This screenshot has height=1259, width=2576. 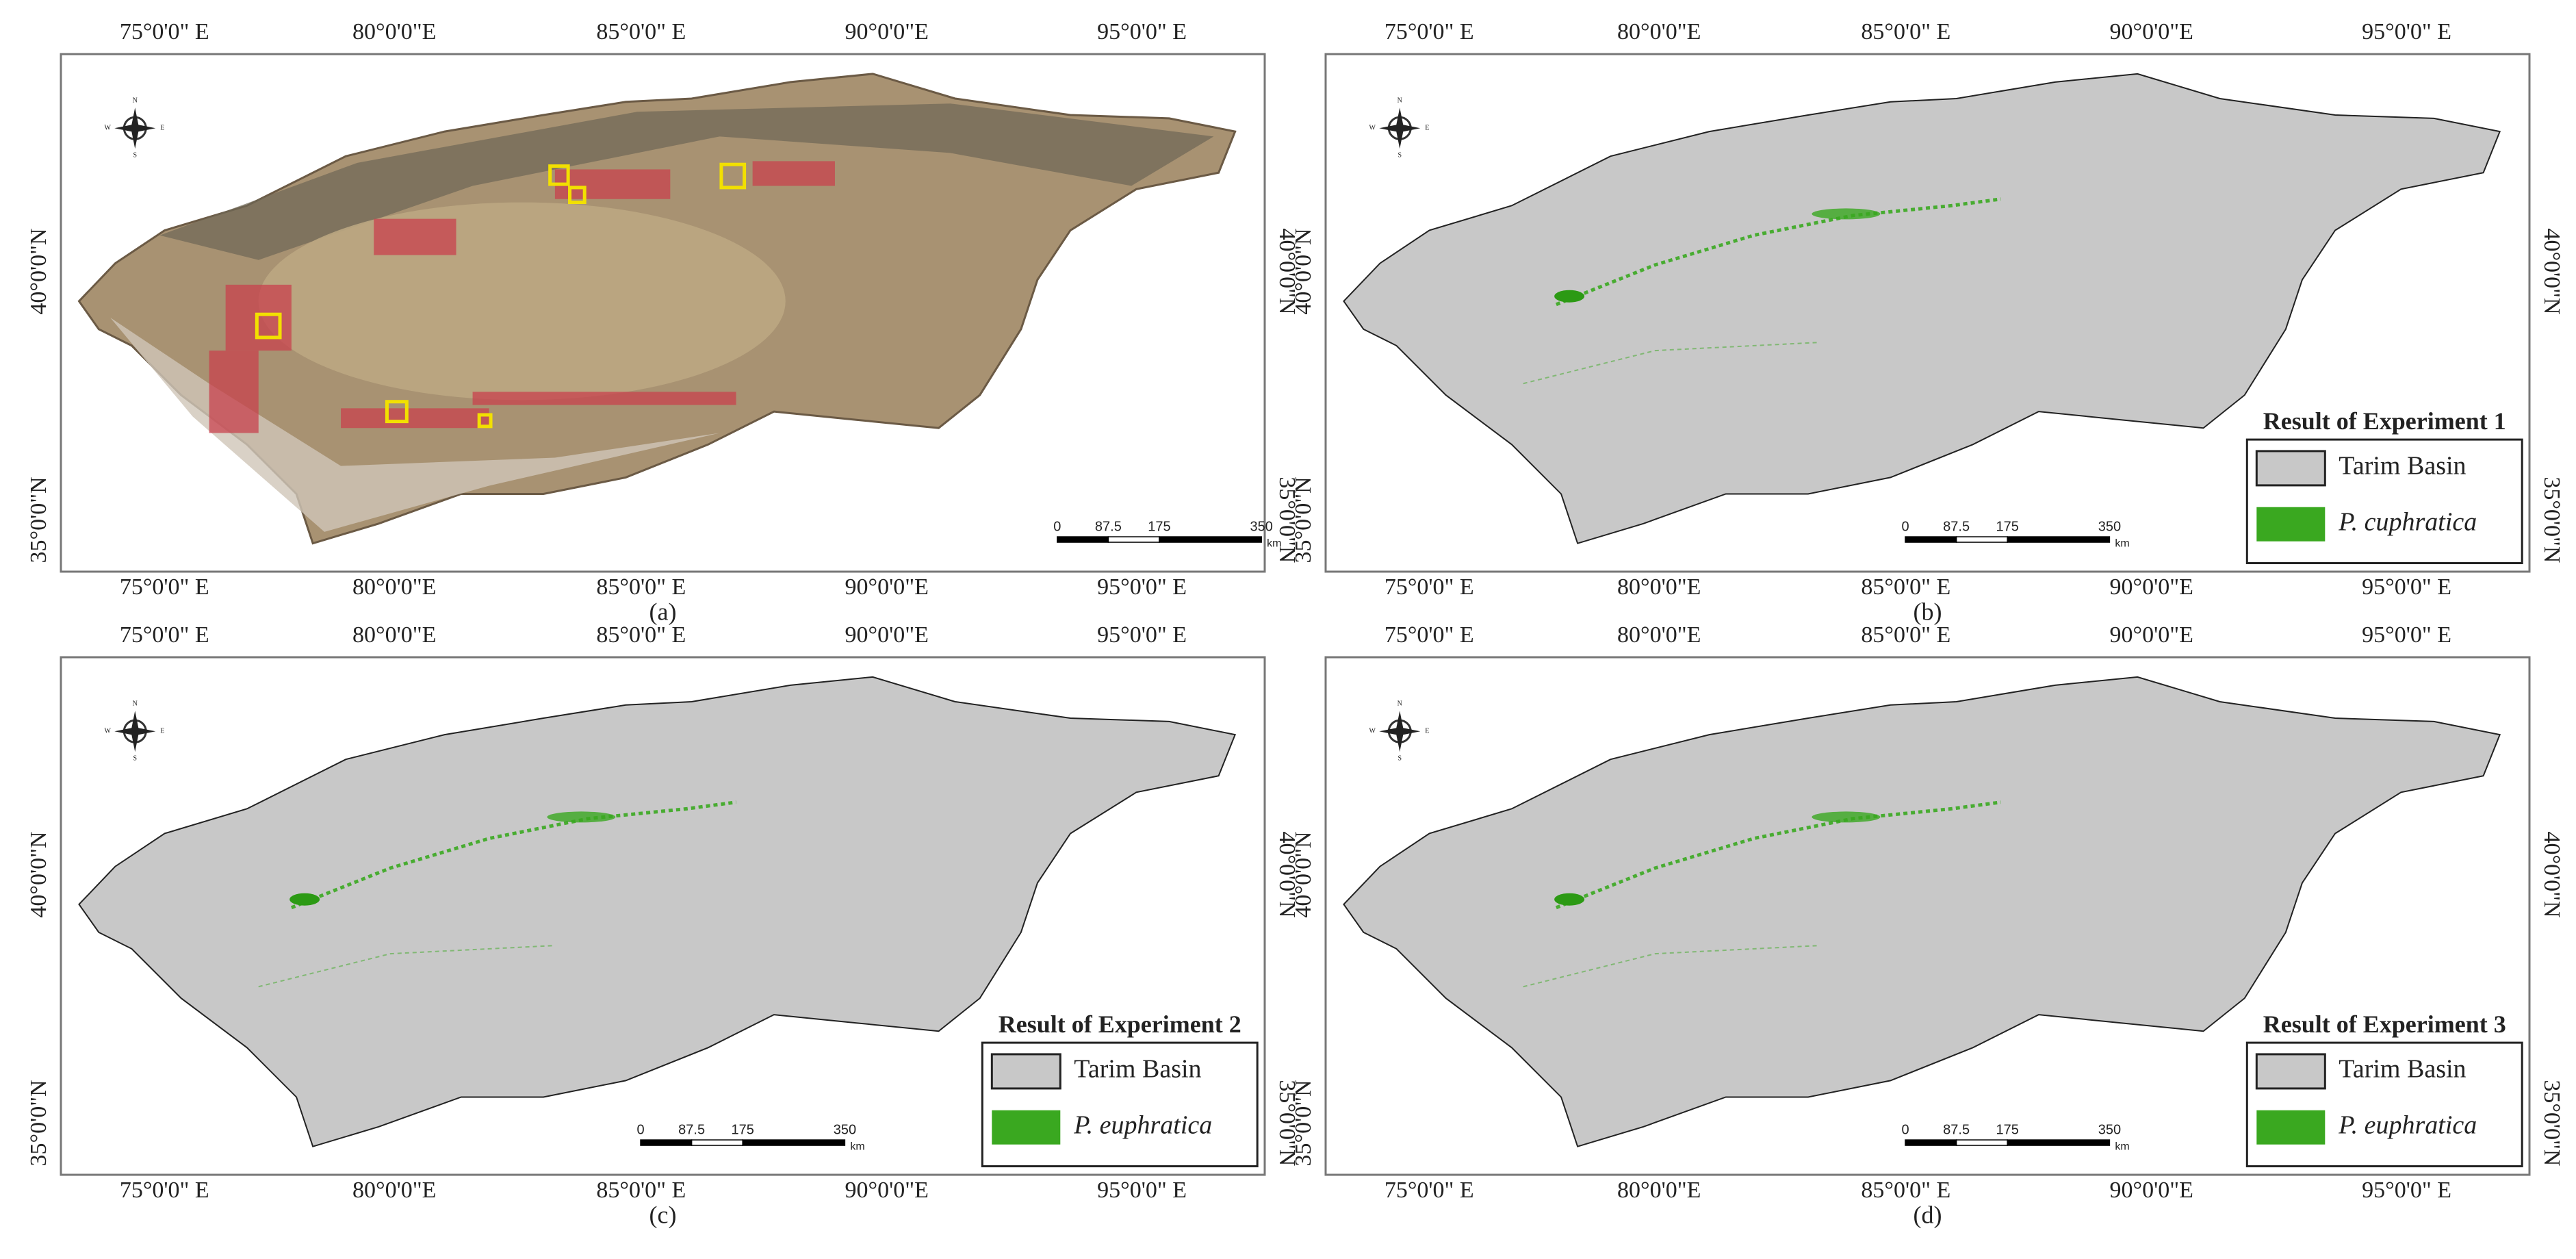 I want to click on desert, so click(x=522, y=301).